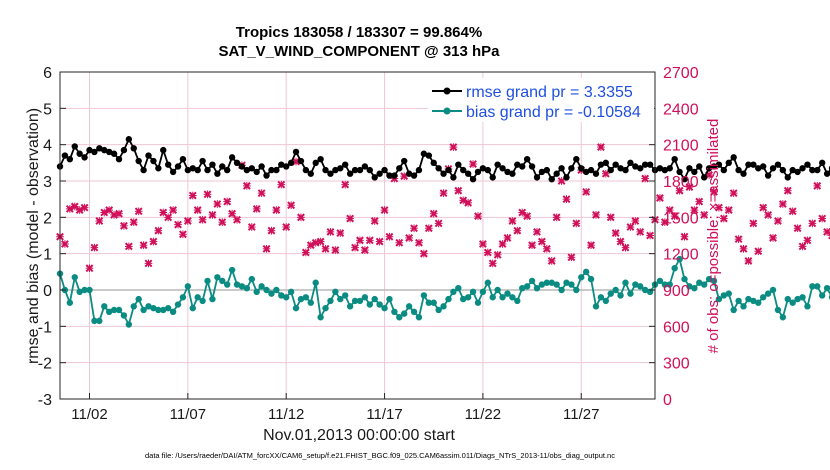  Describe the element at coordinates (667, 400) in the screenshot. I see `right-tick-label: 0` at that location.